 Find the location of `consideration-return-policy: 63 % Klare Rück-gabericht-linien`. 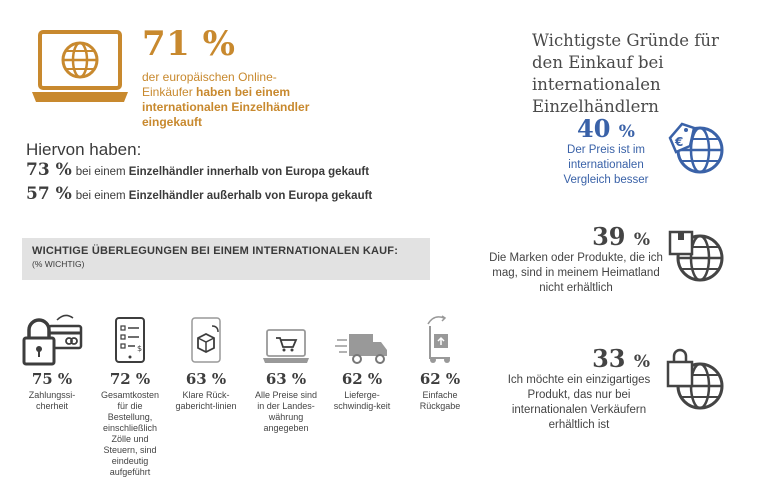

consideration-return-policy: 63 % Klare Rück-gabericht-linien is located at coordinates (206, 361).